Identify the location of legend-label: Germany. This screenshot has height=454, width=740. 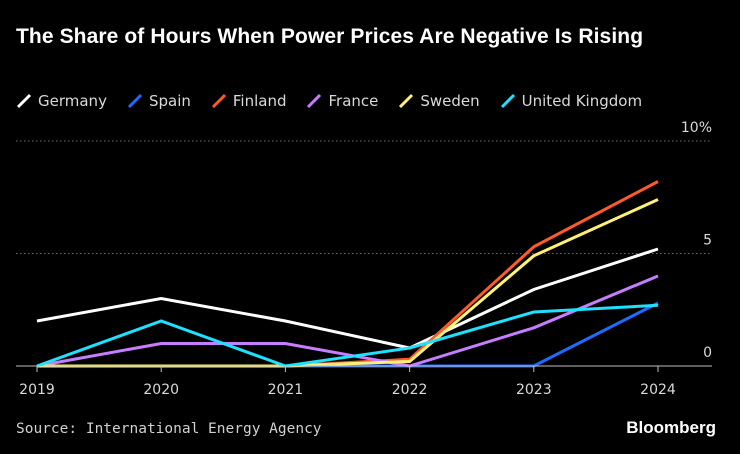
(72, 101).